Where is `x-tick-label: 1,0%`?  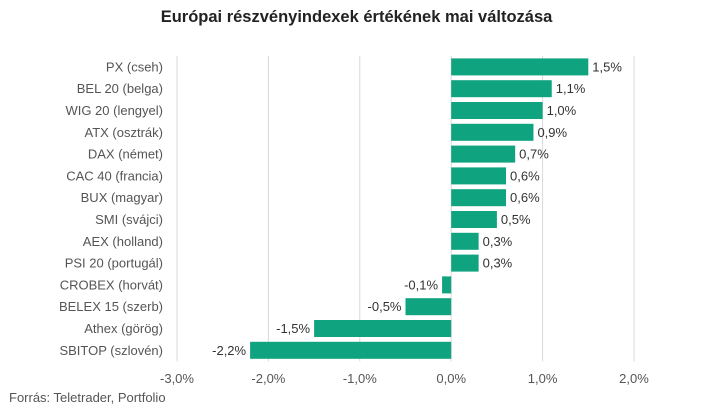
x-tick-label: 1,0% is located at coordinates (543, 378).